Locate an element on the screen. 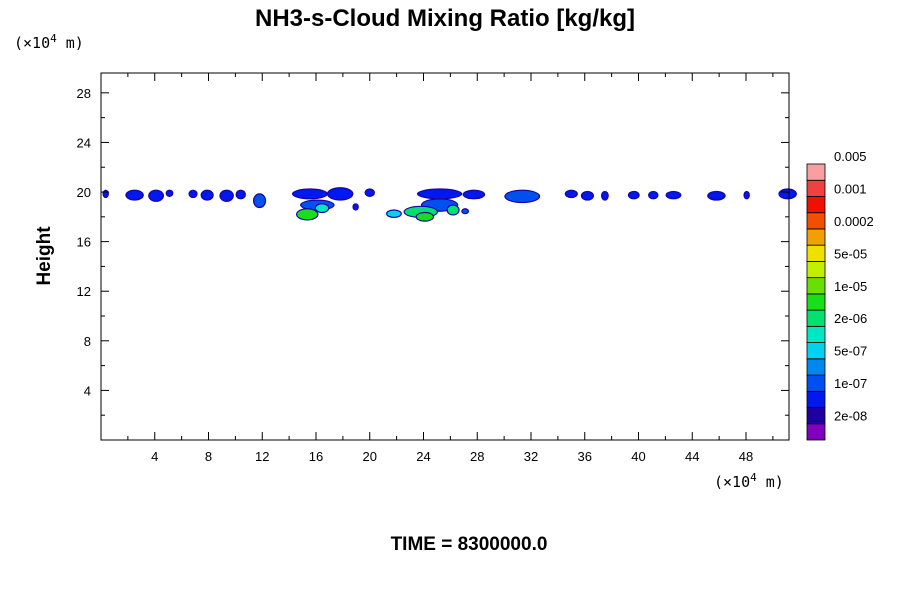  time-label: TIME = 8300000.0 is located at coordinates (469, 544).